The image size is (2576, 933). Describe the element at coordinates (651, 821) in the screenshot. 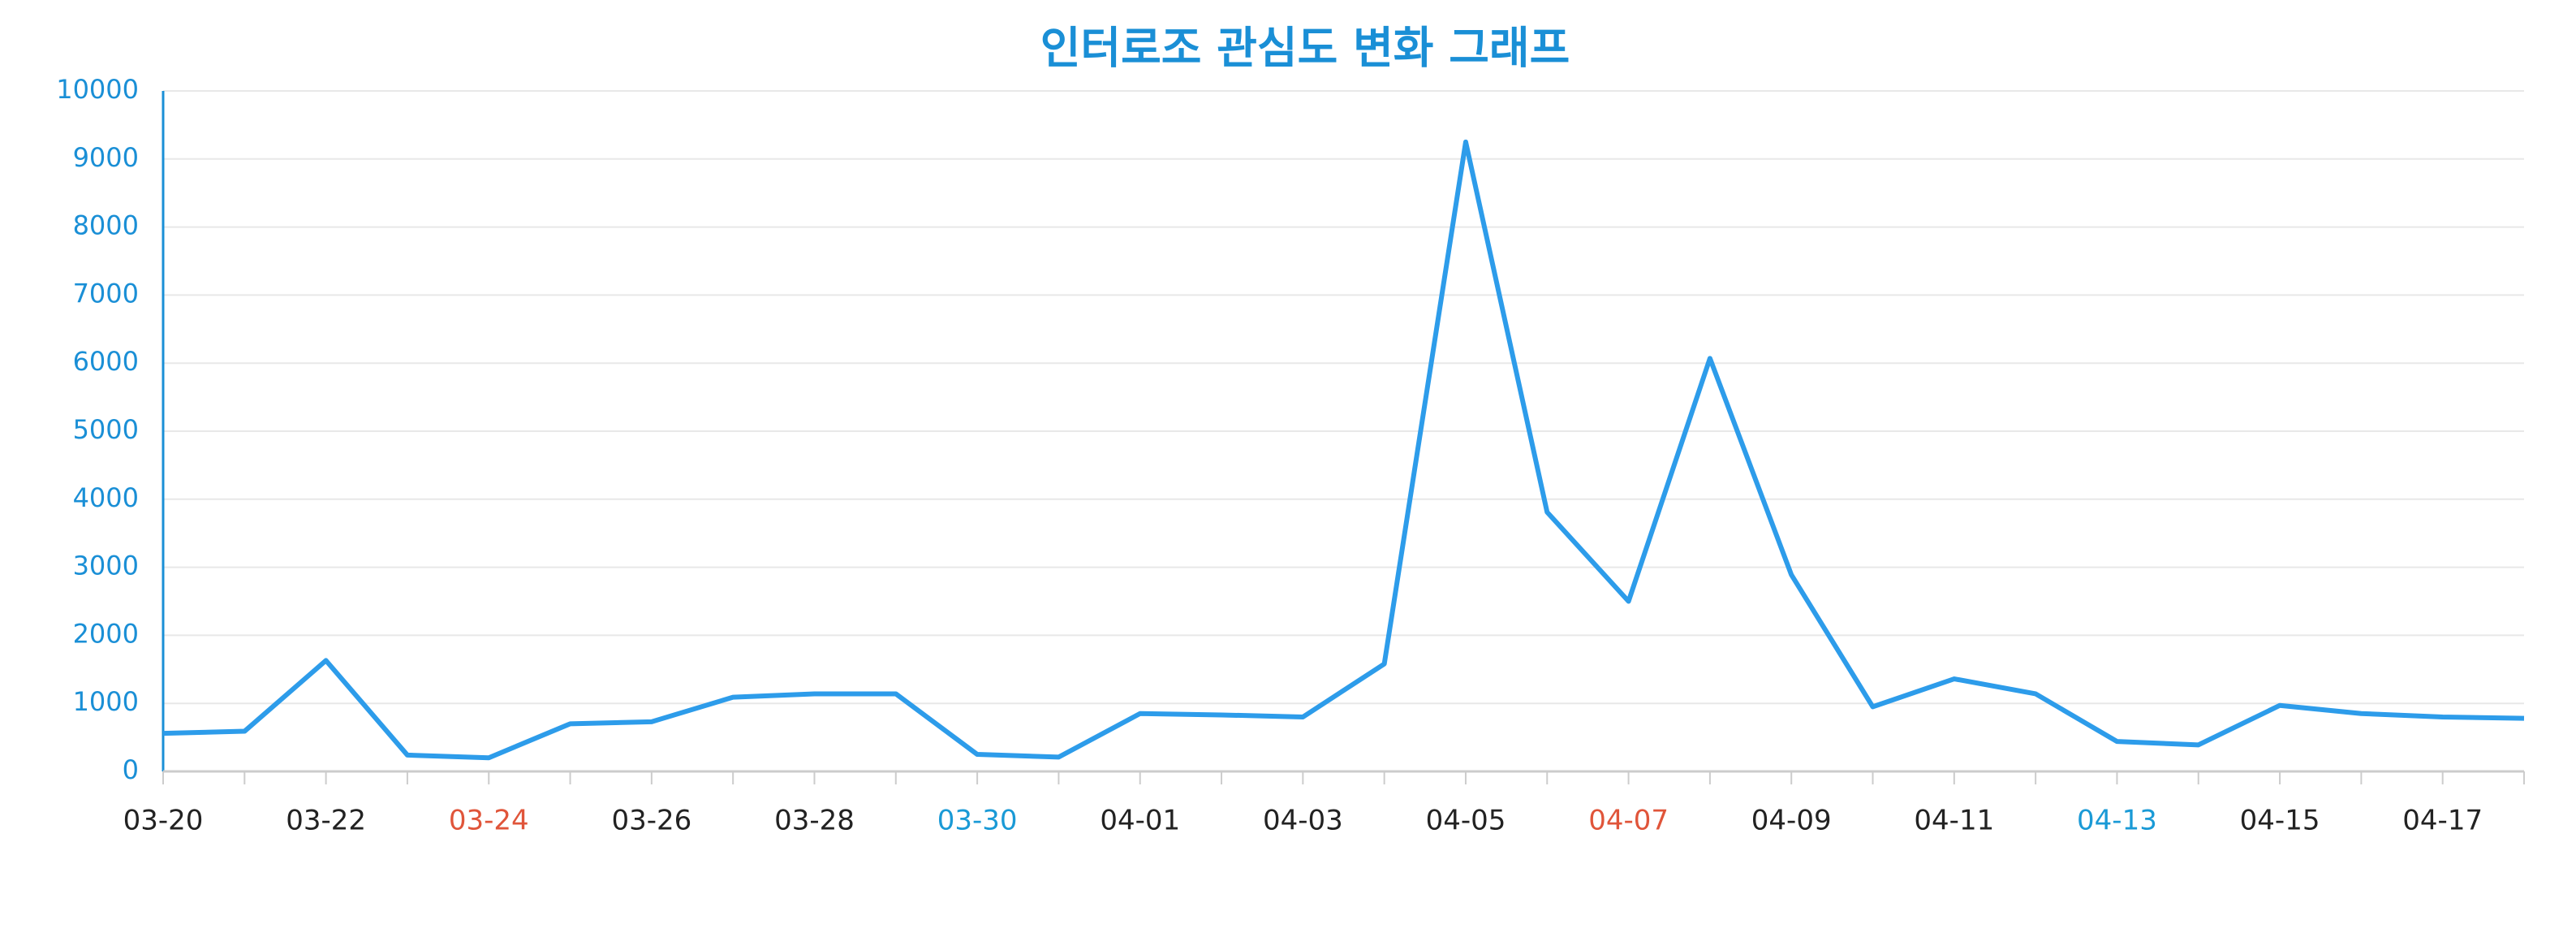

I see `x-tick-label: 03-26` at that location.